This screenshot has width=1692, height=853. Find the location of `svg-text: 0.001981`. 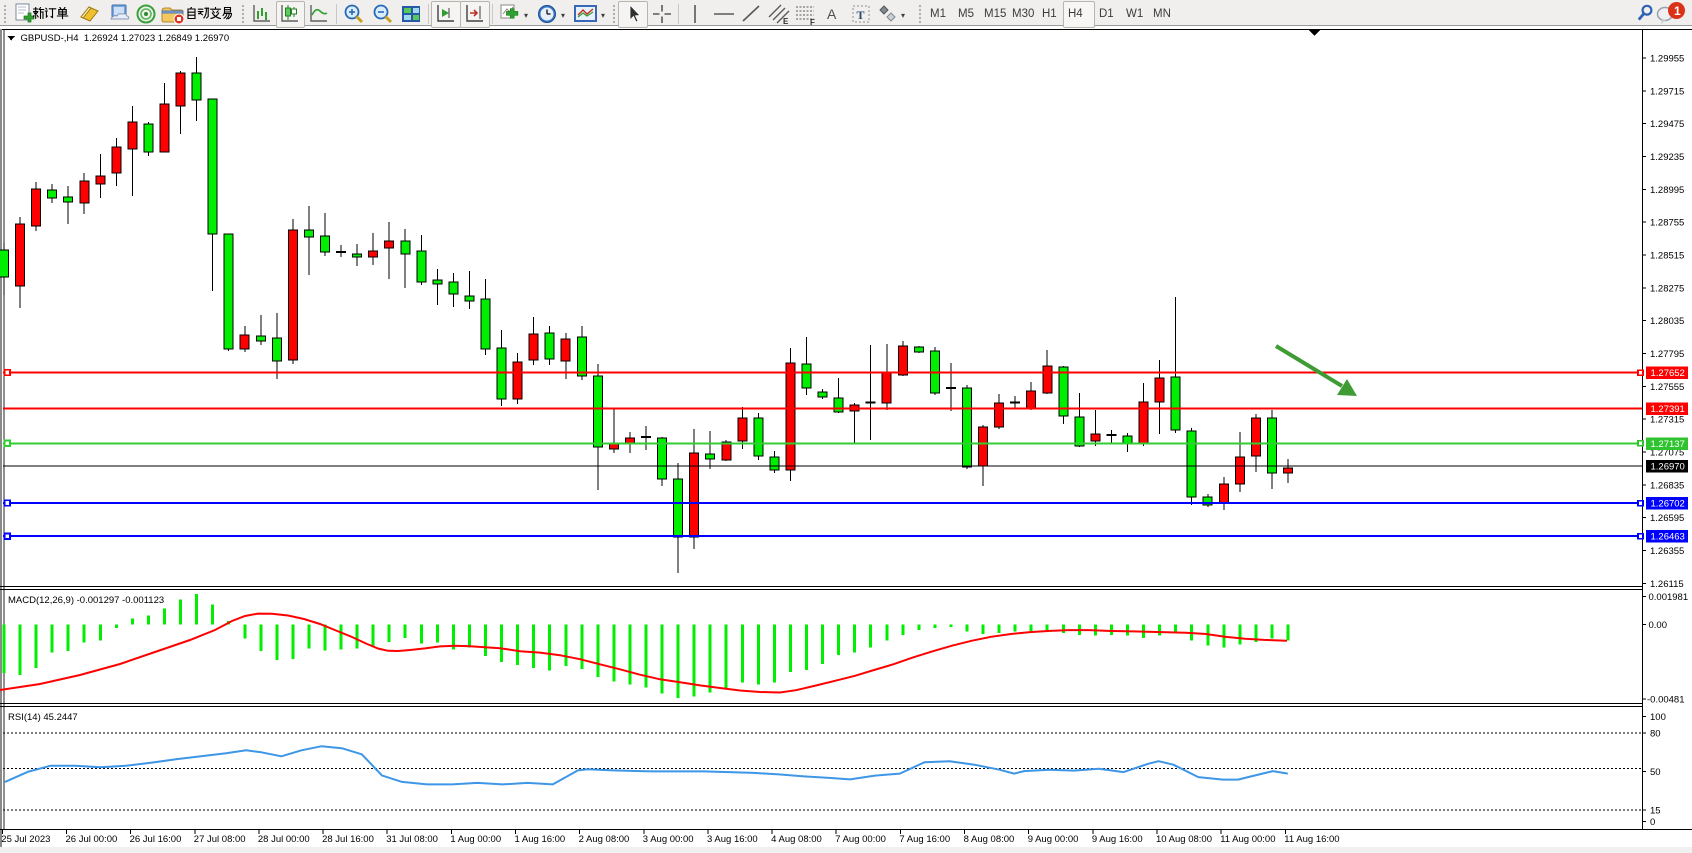

svg-text: 0.001981 is located at coordinates (1669, 597).